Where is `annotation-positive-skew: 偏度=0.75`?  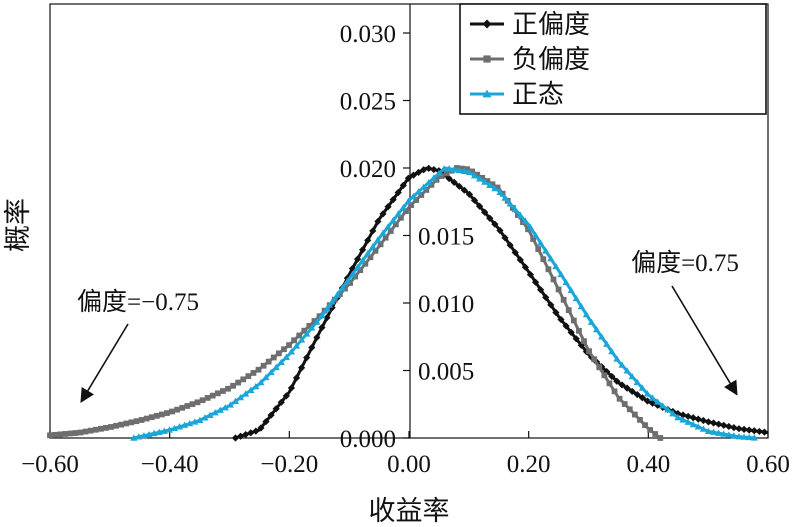 annotation-positive-skew: 偏度=0.75 is located at coordinates (685, 263).